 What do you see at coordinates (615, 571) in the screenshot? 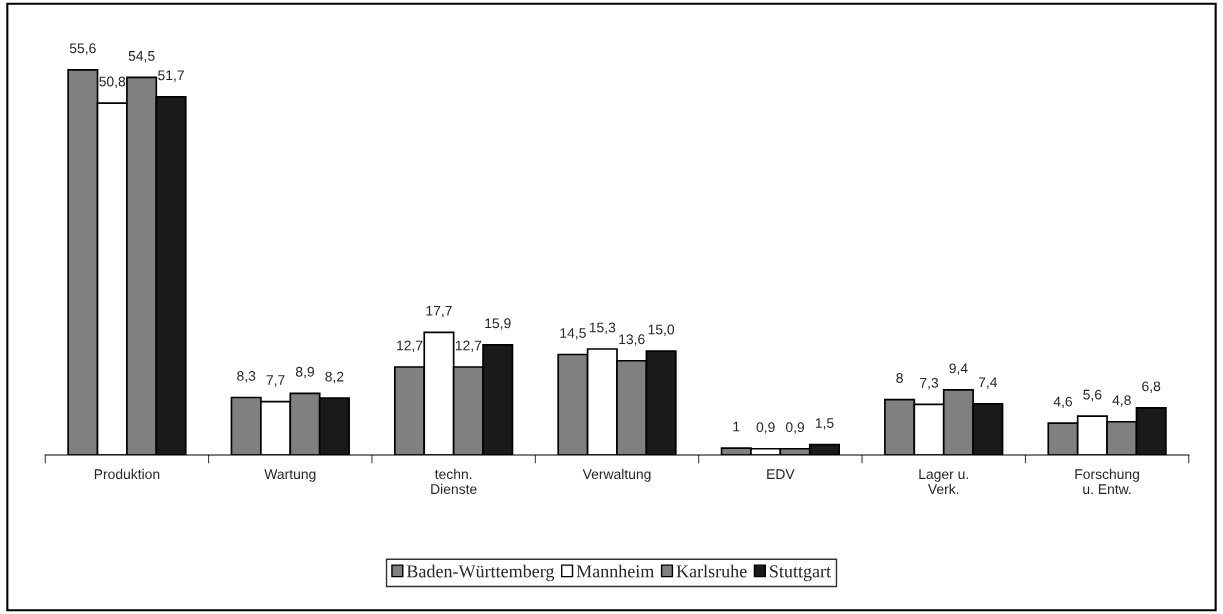
I see `legend-label: Mannheim` at bounding box center [615, 571].